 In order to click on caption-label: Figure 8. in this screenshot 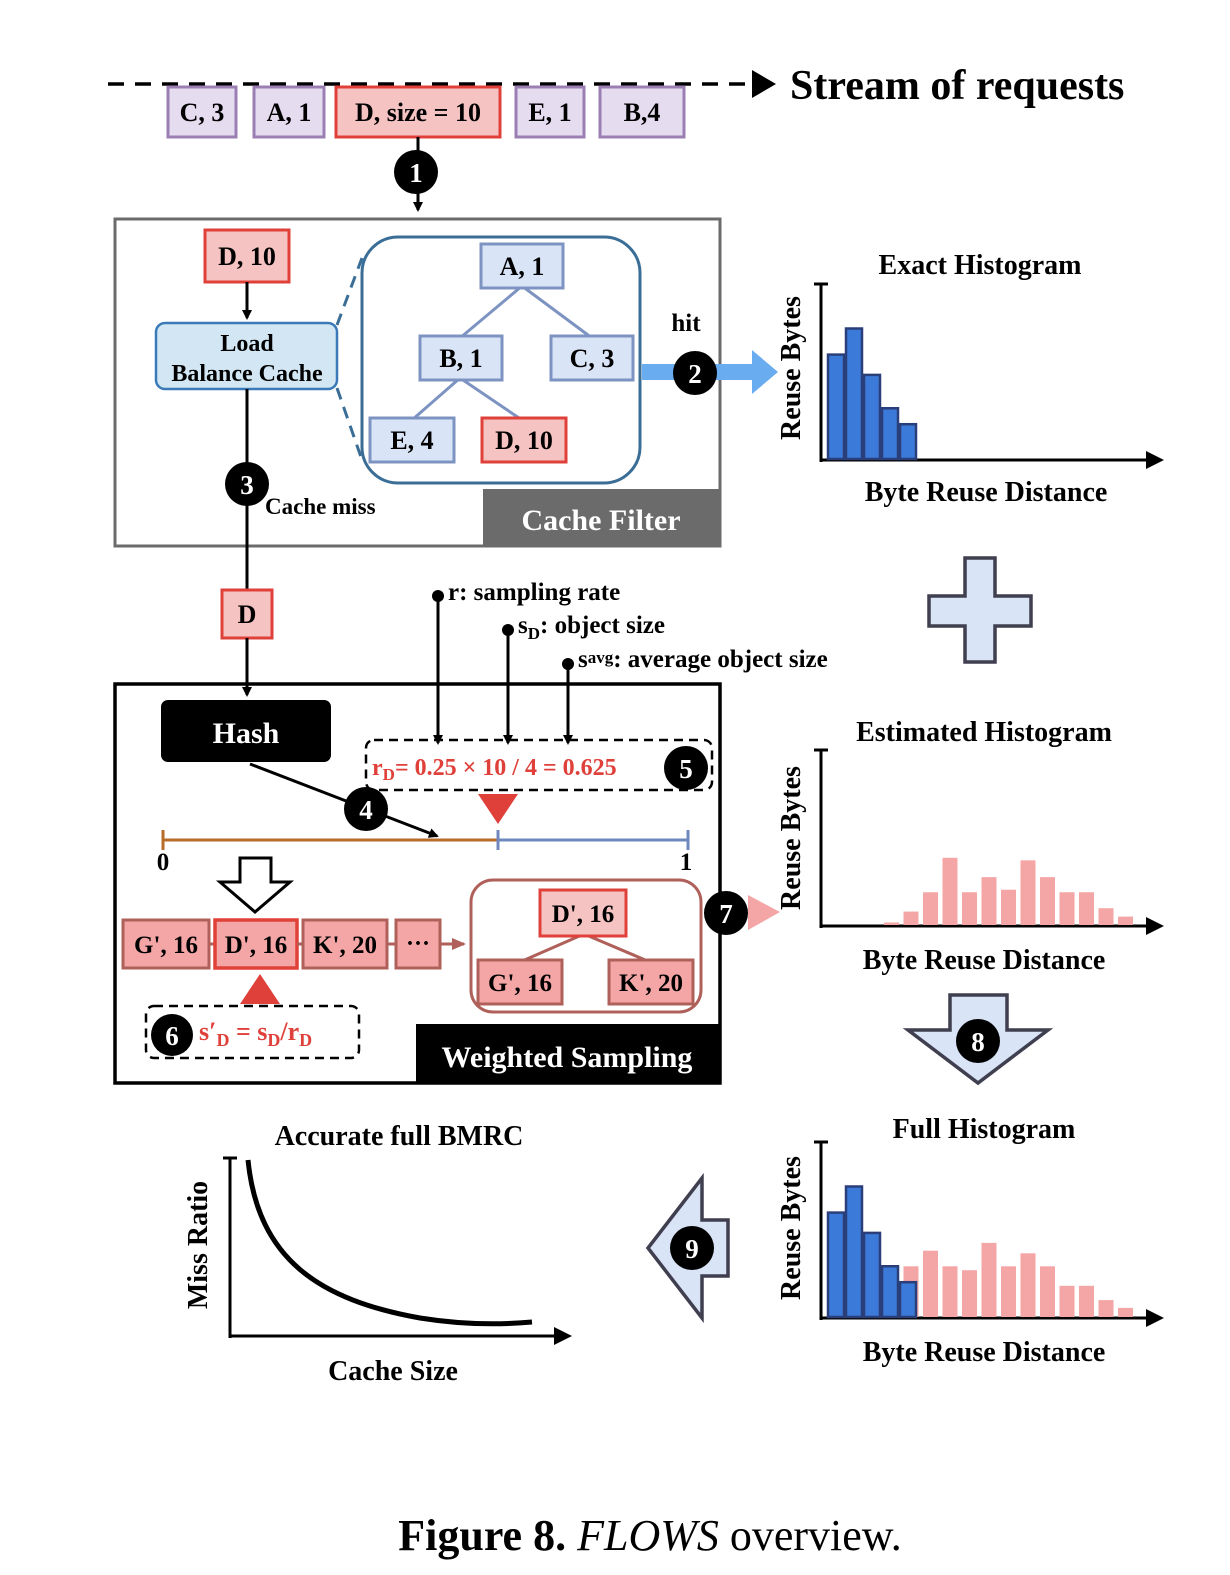, I will do `click(482, 1535)`.